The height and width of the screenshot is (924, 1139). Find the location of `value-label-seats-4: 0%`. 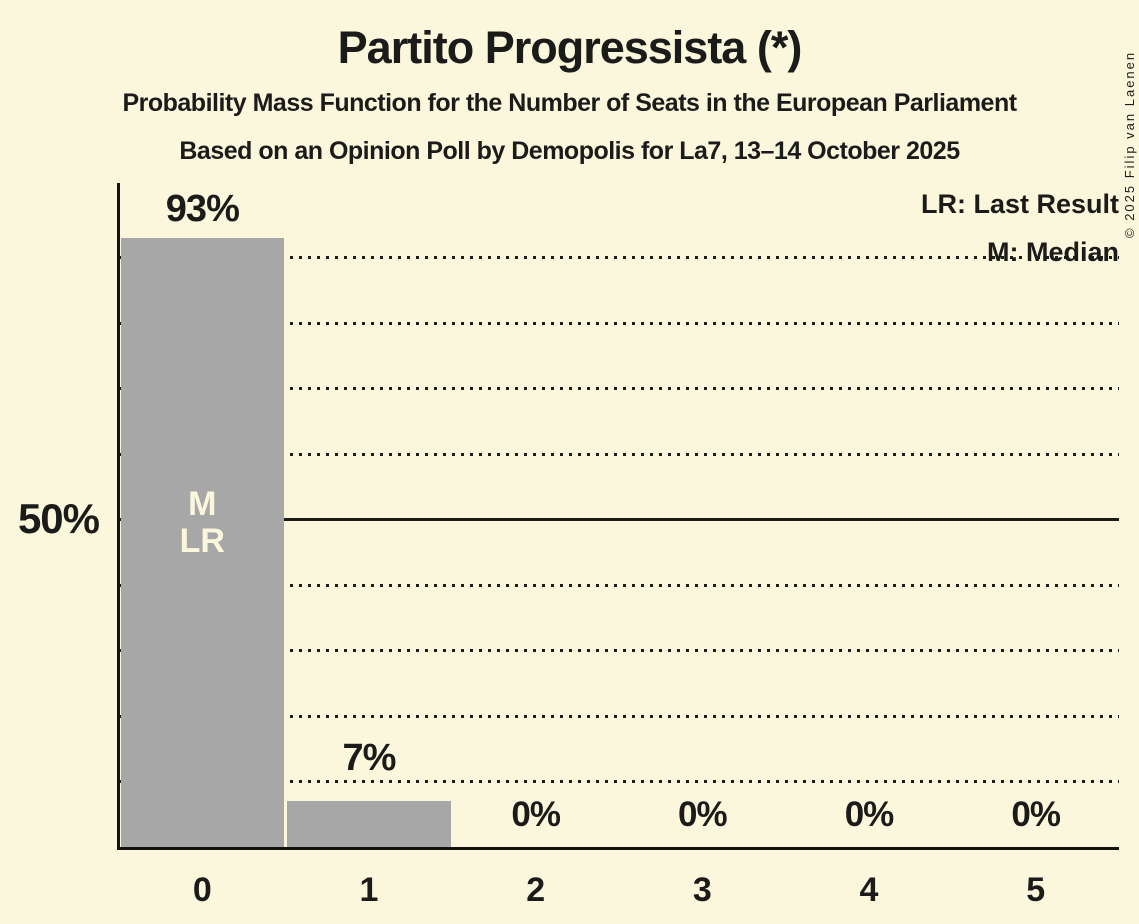

value-label-seats-4: 0% is located at coordinates (869, 814).